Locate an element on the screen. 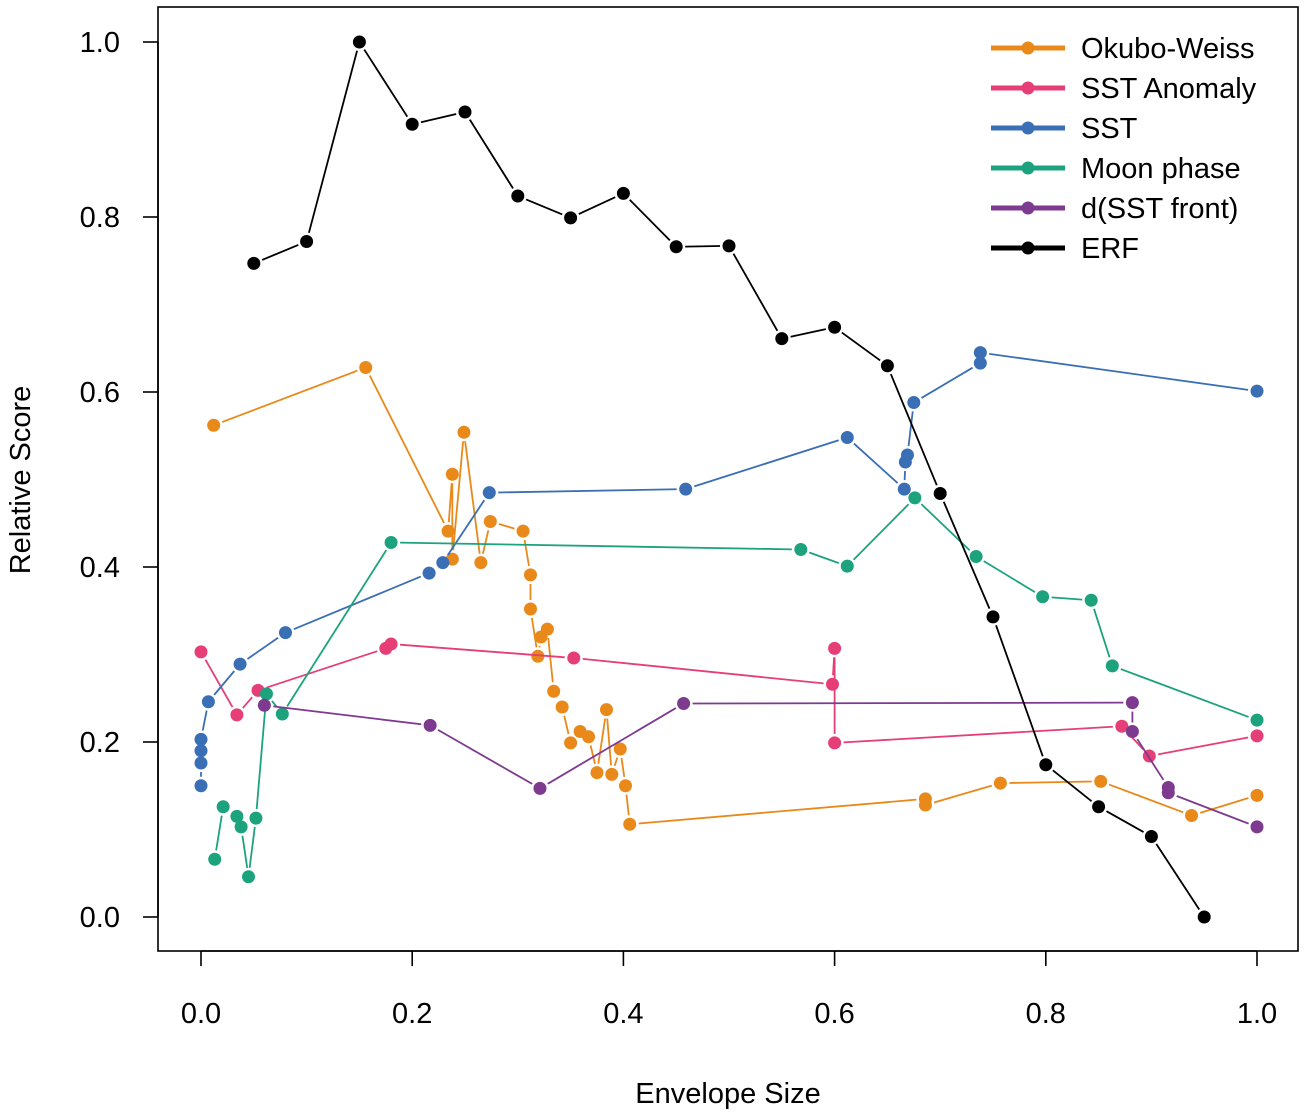 This screenshot has height=1117, width=1307. legend-label: Okubo-Weiss is located at coordinates (1168, 49).